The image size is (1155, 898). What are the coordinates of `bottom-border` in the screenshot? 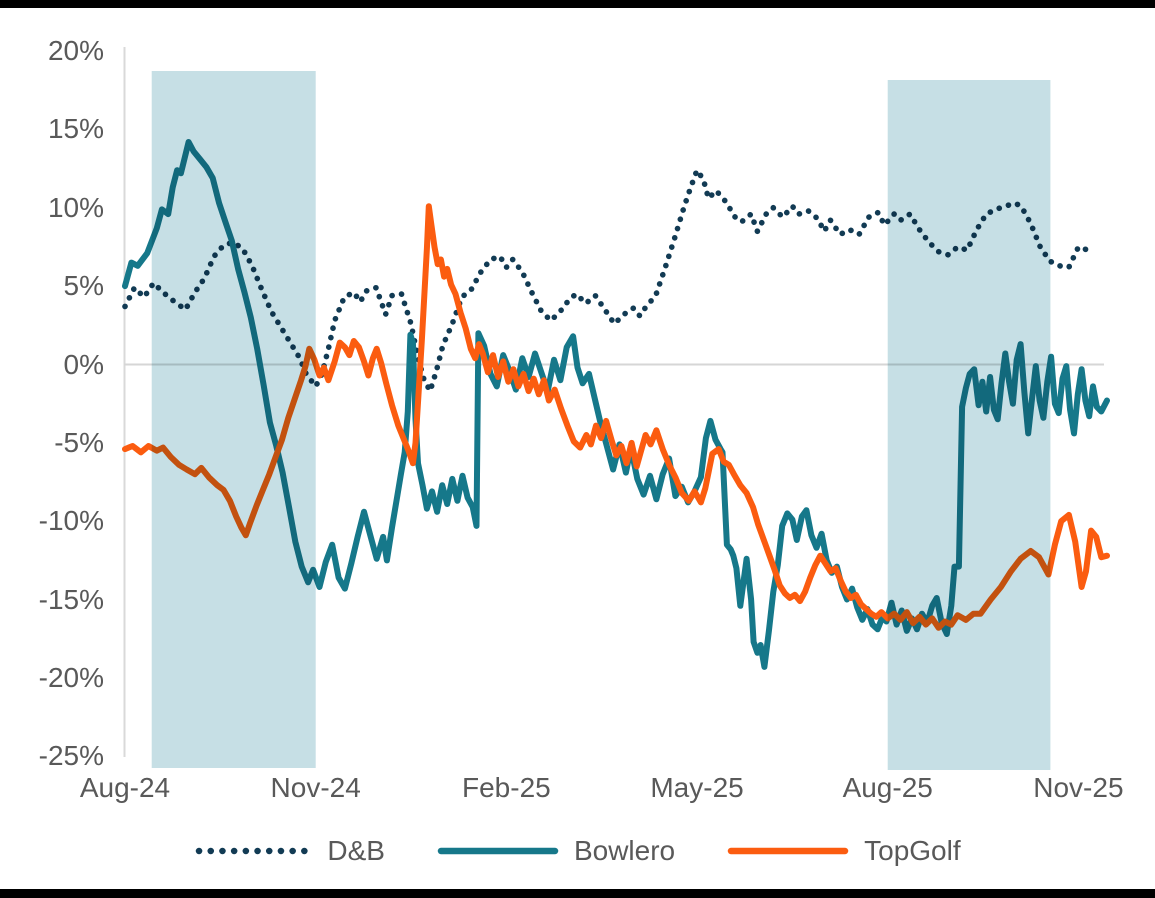 It's located at (577, 893).